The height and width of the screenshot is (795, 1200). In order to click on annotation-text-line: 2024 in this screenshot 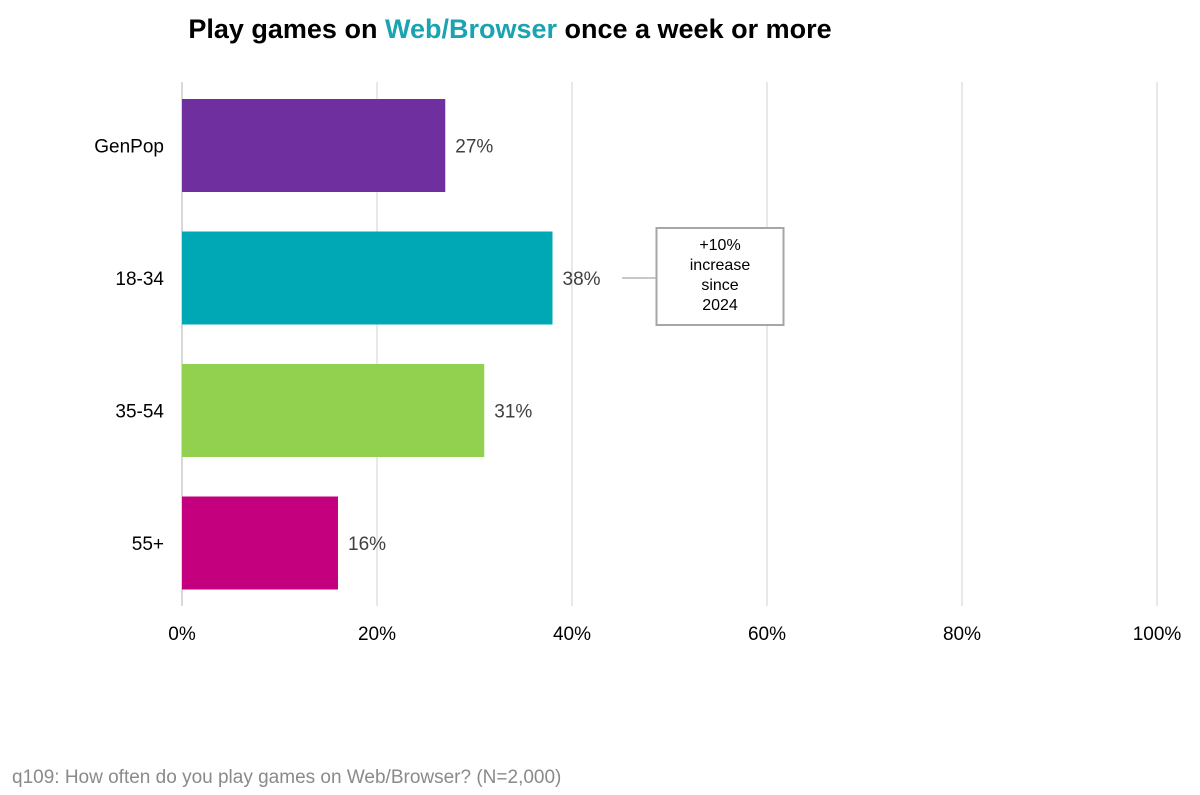, I will do `click(720, 305)`.